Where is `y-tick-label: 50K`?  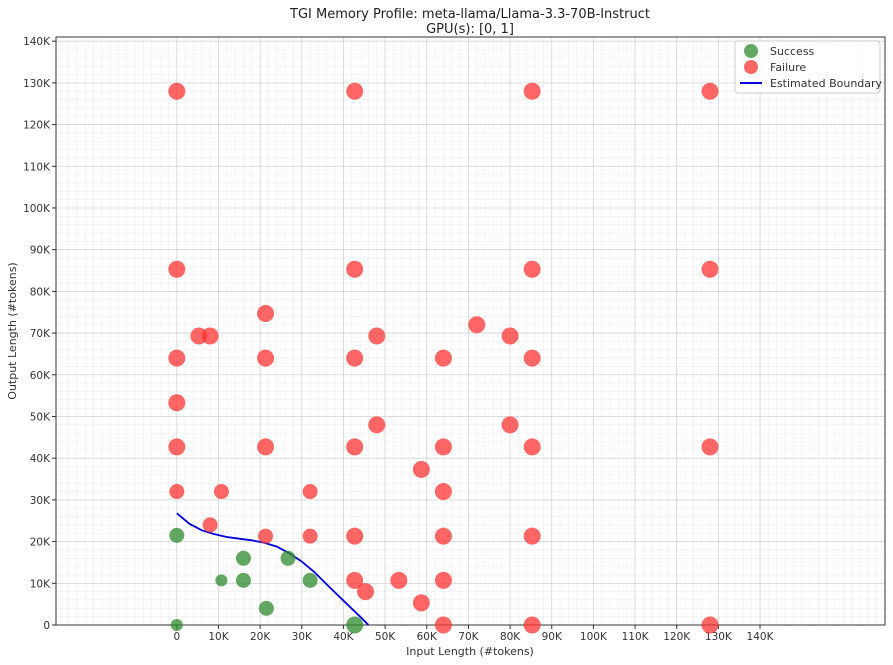
y-tick-label: 50K is located at coordinates (40, 417).